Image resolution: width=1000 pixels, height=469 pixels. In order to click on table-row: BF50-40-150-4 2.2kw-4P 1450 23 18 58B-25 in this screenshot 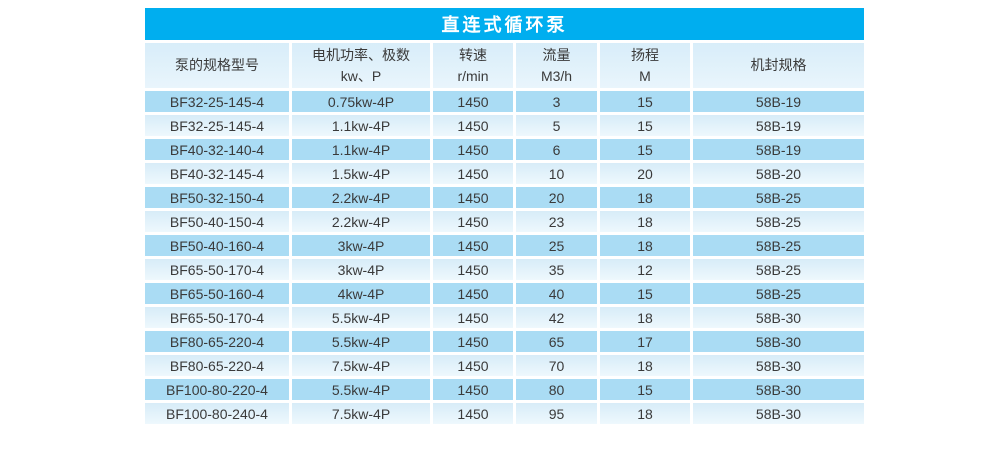, I will do `click(504, 221)`.